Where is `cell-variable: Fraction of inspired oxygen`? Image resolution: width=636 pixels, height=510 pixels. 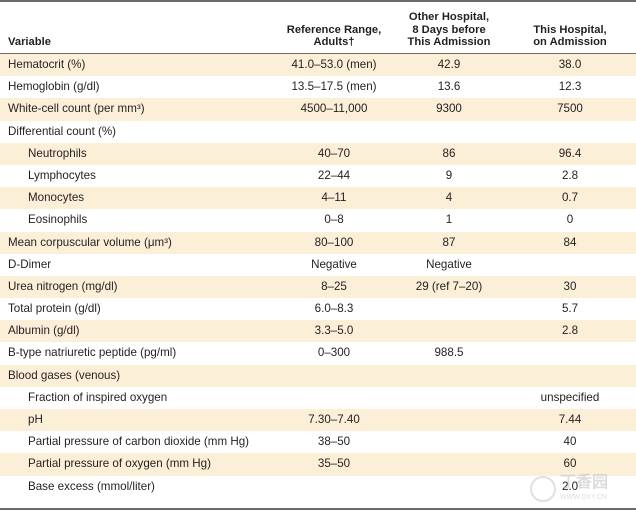 cell-variable: Fraction of inspired oxygen is located at coordinates (98, 397).